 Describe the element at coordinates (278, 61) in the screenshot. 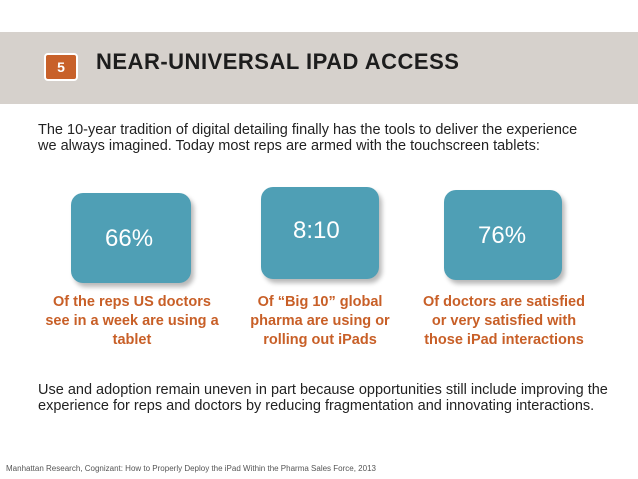

I see `slide-title: NEAR-UNIVERSAL IPAD ACCESS` at that location.